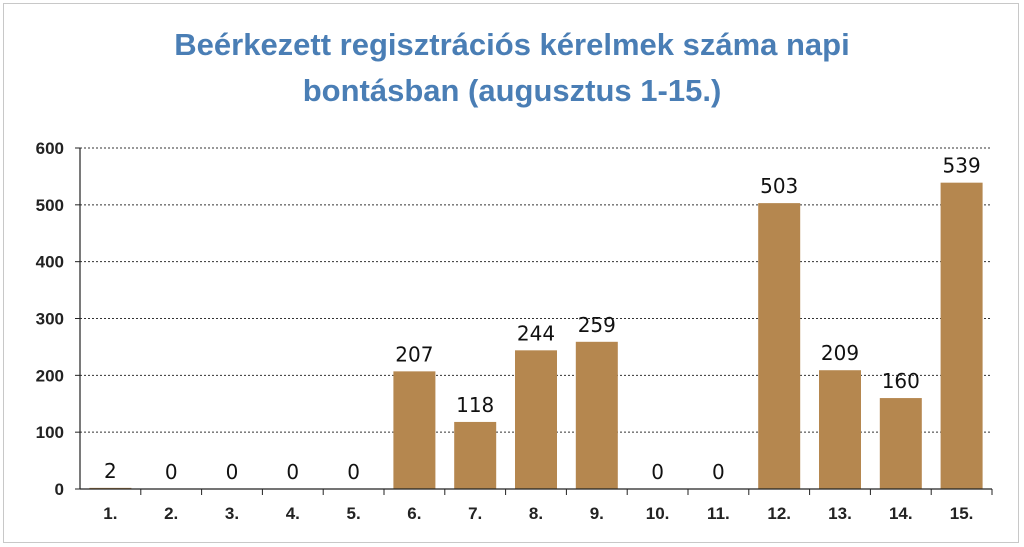 This screenshot has height=547, width=1024. What do you see at coordinates (718, 513) in the screenshot?
I see `x-tick-label: 11.` at bounding box center [718, 513].